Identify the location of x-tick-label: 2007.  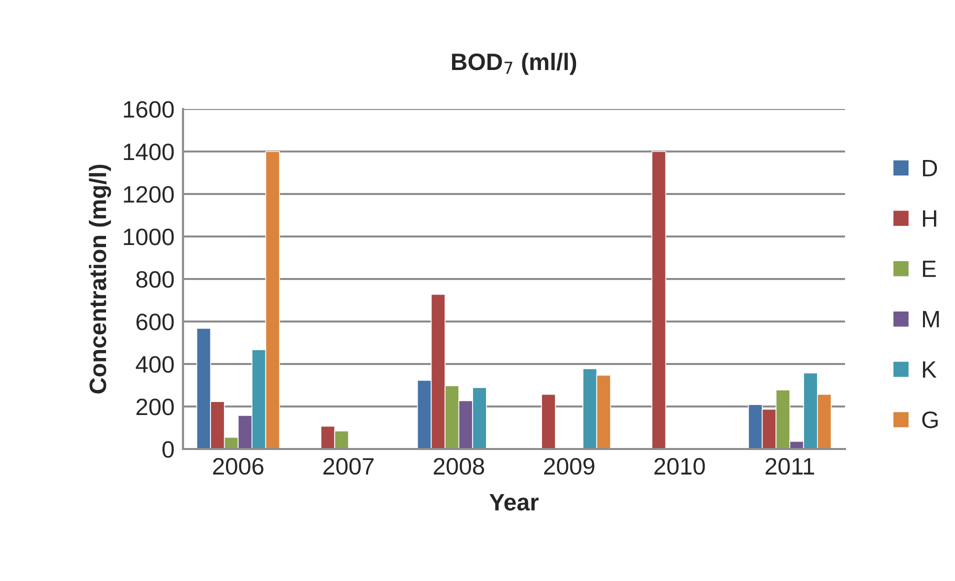
(348, 466).